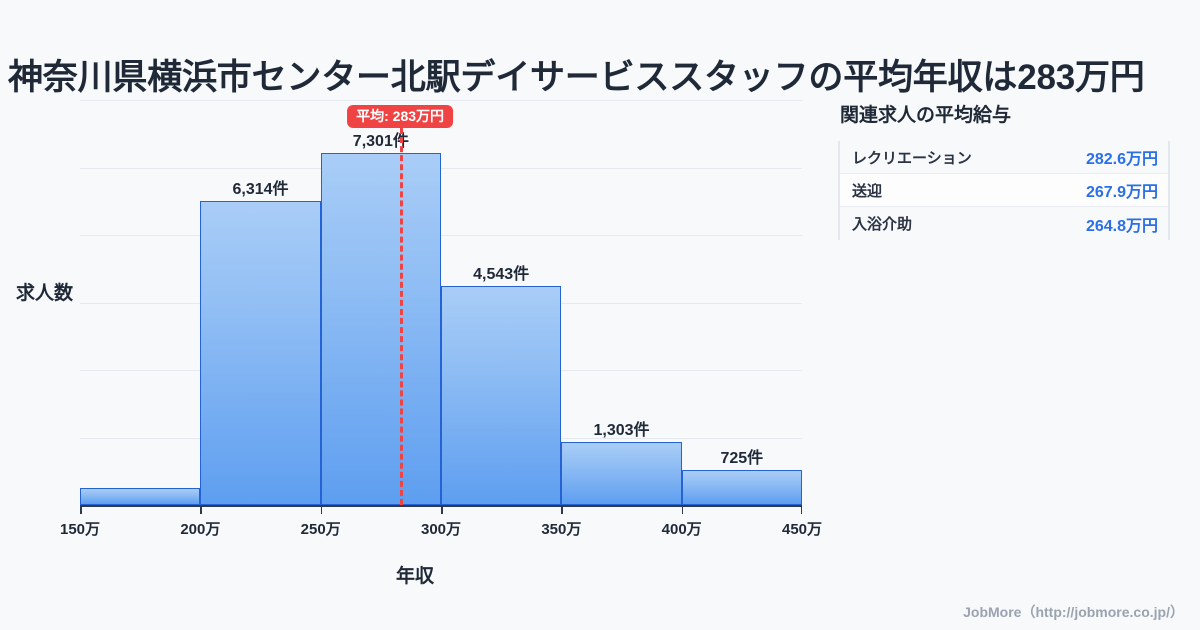  Describe the element at coordinates (882, 224) in the screenshot. I see `salary-row-name: 入浴介助` at that location.